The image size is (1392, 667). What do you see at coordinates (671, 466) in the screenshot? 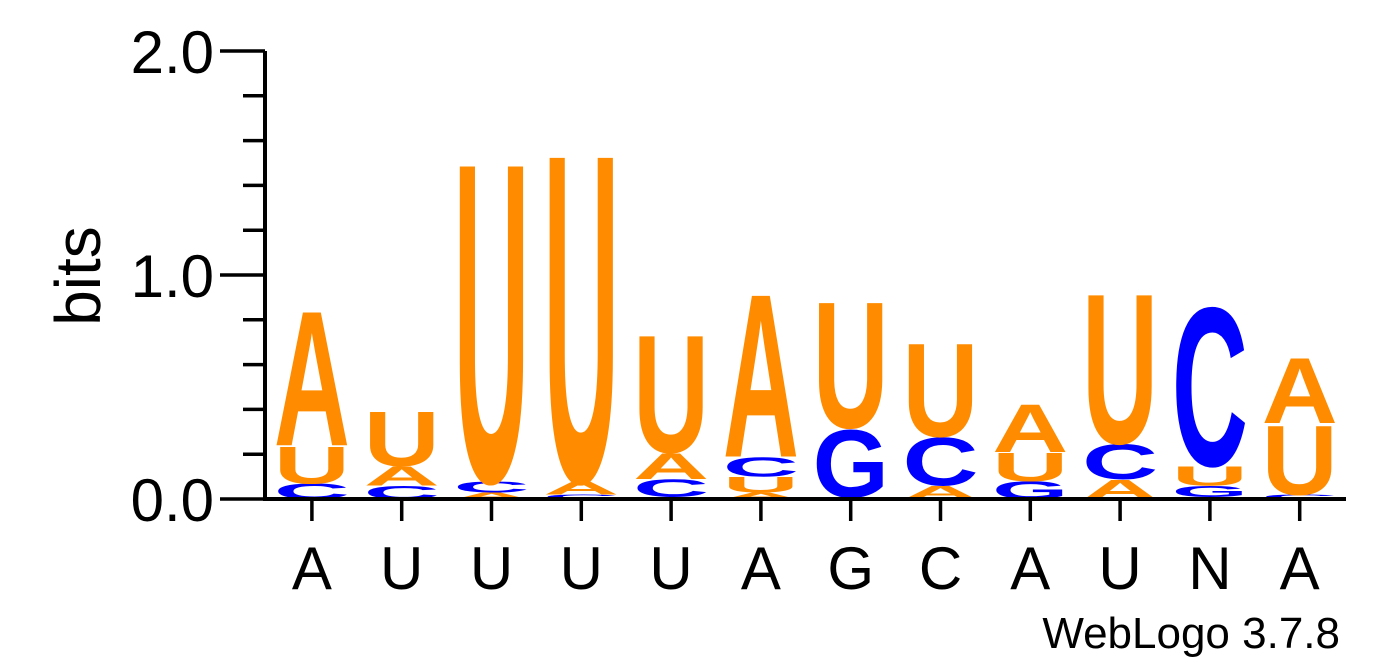
I see `logo-letter-a-pos-5: A` at bounding box center [671, 466].